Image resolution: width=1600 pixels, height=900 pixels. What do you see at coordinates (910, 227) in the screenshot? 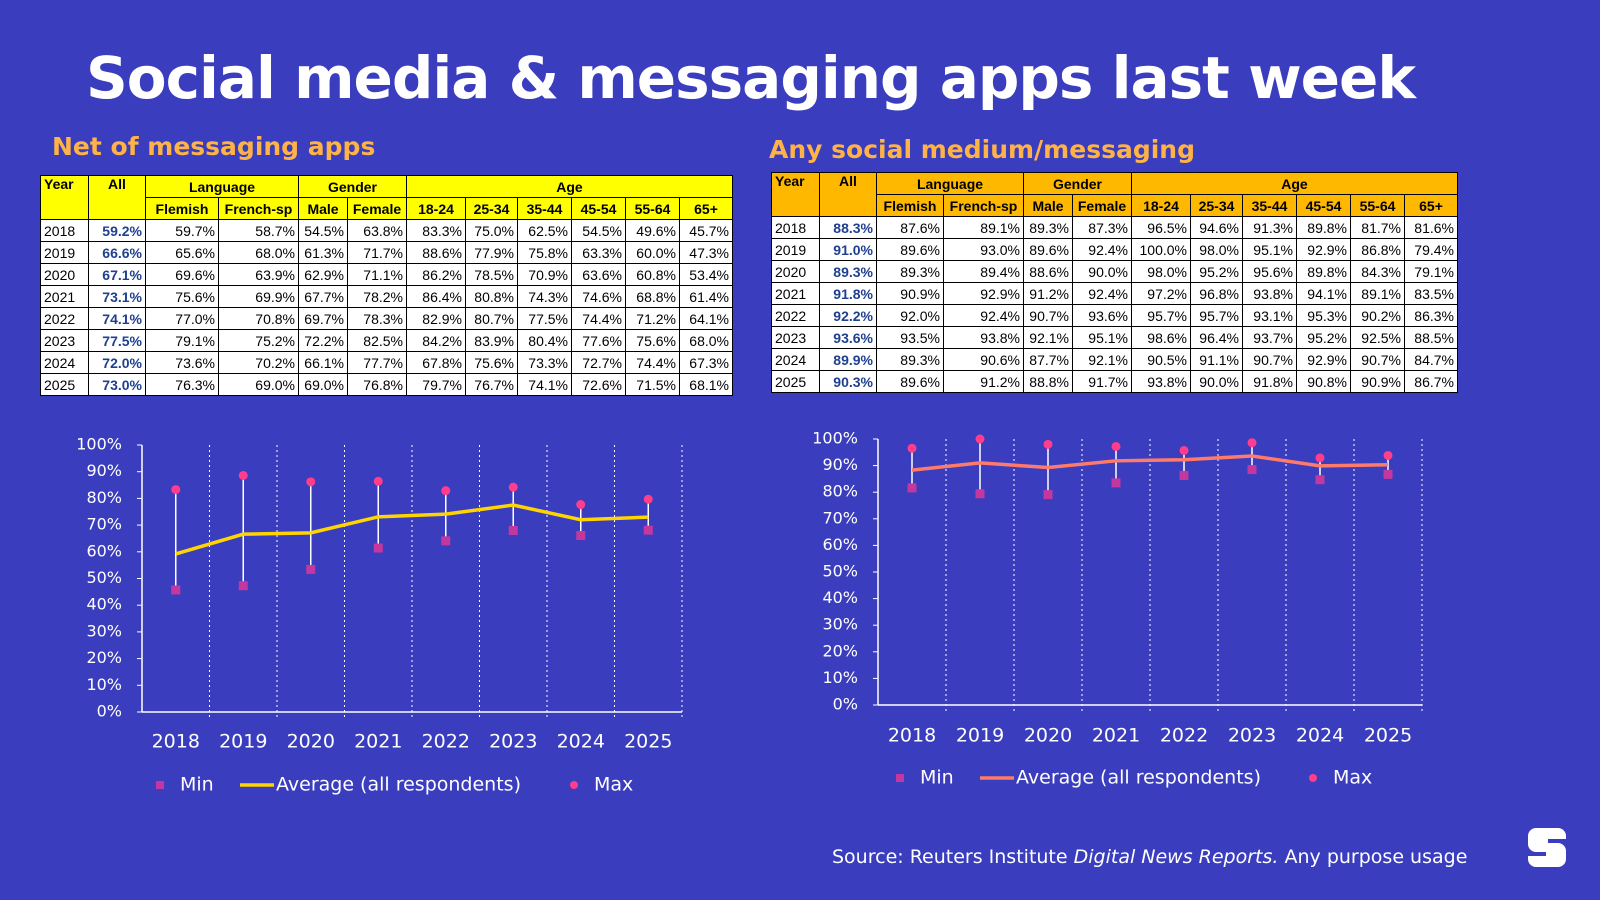
I see `table-cell: 87.6%` at bounding box center [910, 227].